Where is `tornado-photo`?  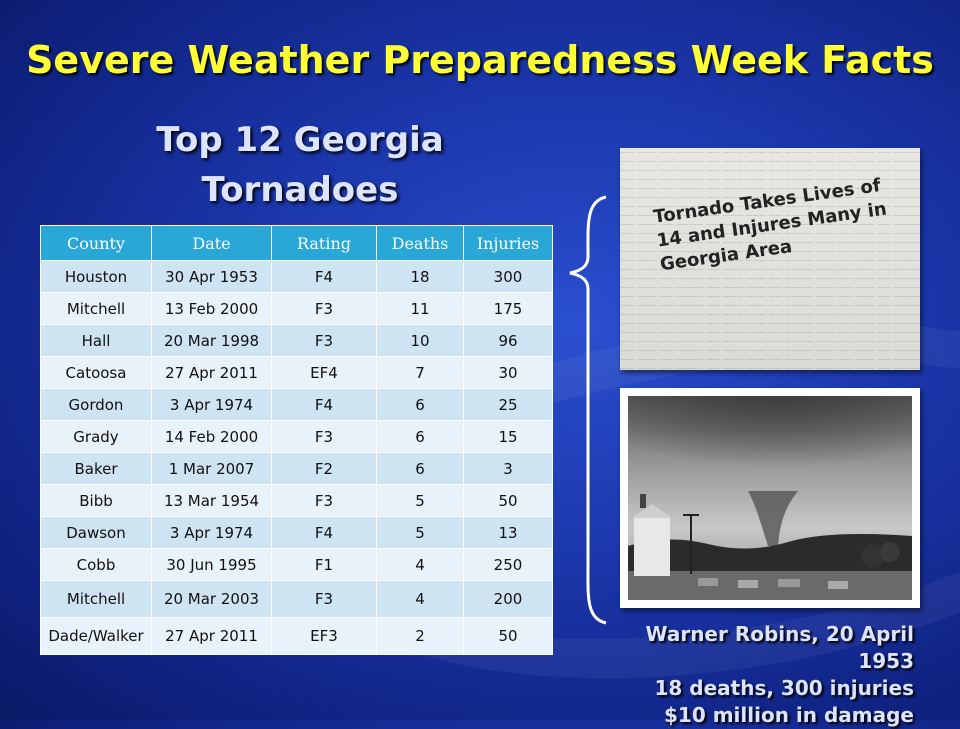 tornado-photo is located at coordinates (770, 498).